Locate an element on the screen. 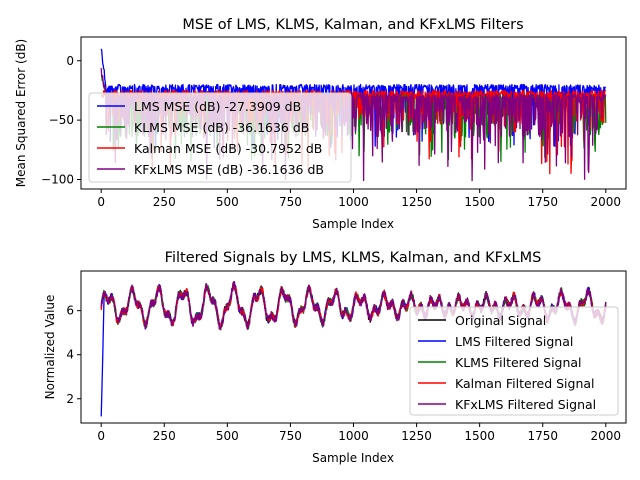  mse-x-tick-label: 1000 is located at coordinates (353, 202).